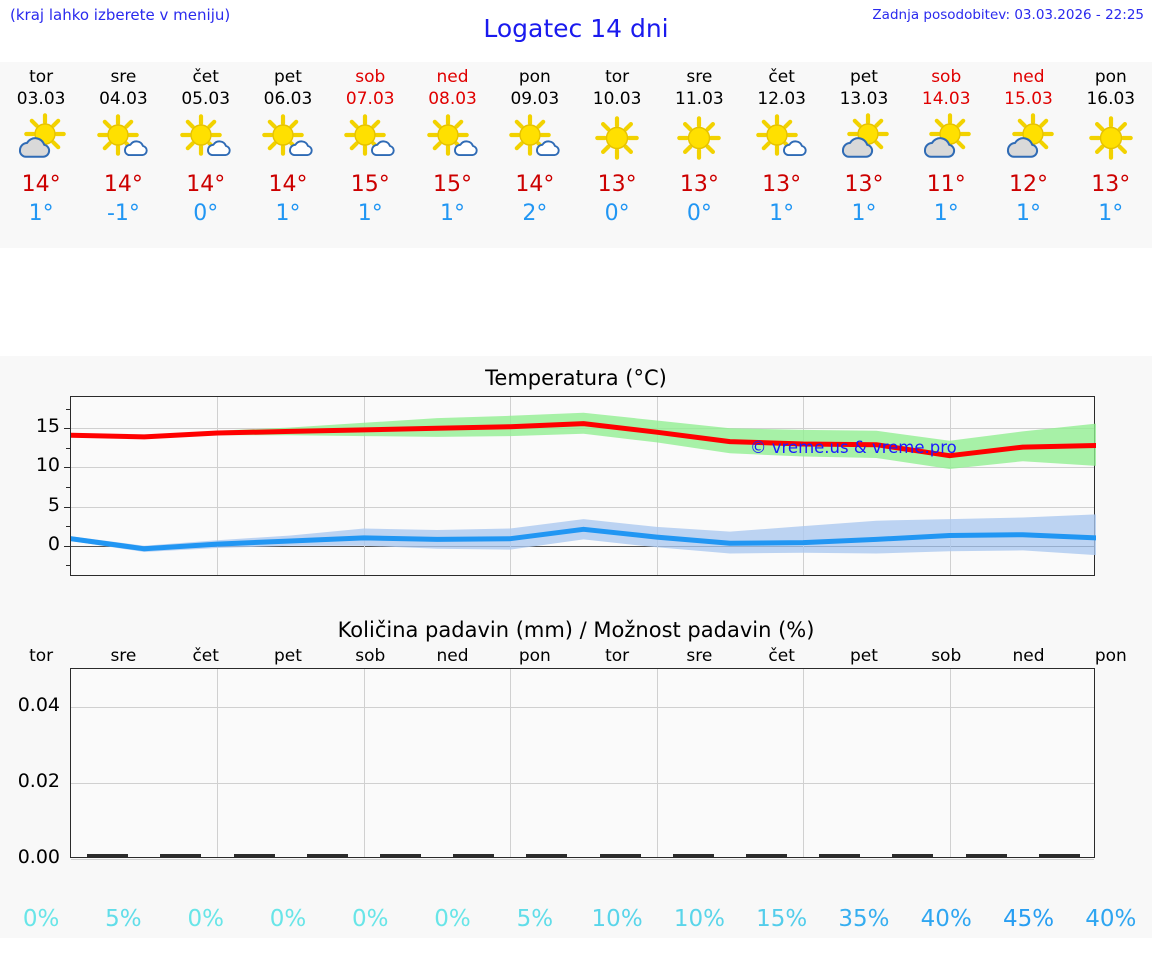 This screenshot has width=1152, height=975. I want to click on y-axis-tick-label: 5, so click(53, 504).